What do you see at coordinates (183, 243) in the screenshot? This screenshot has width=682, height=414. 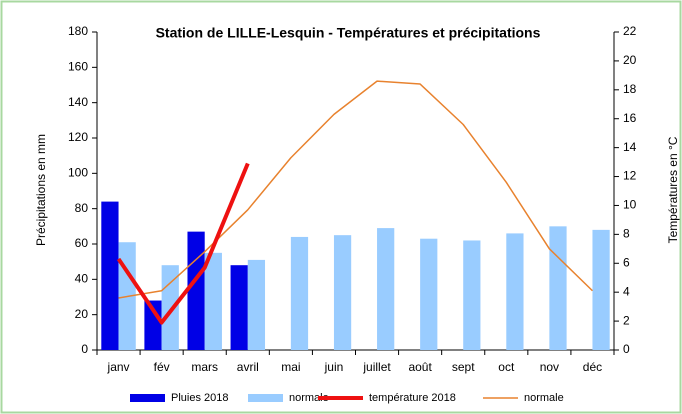 I see `line` at bounding box center [183, 243].